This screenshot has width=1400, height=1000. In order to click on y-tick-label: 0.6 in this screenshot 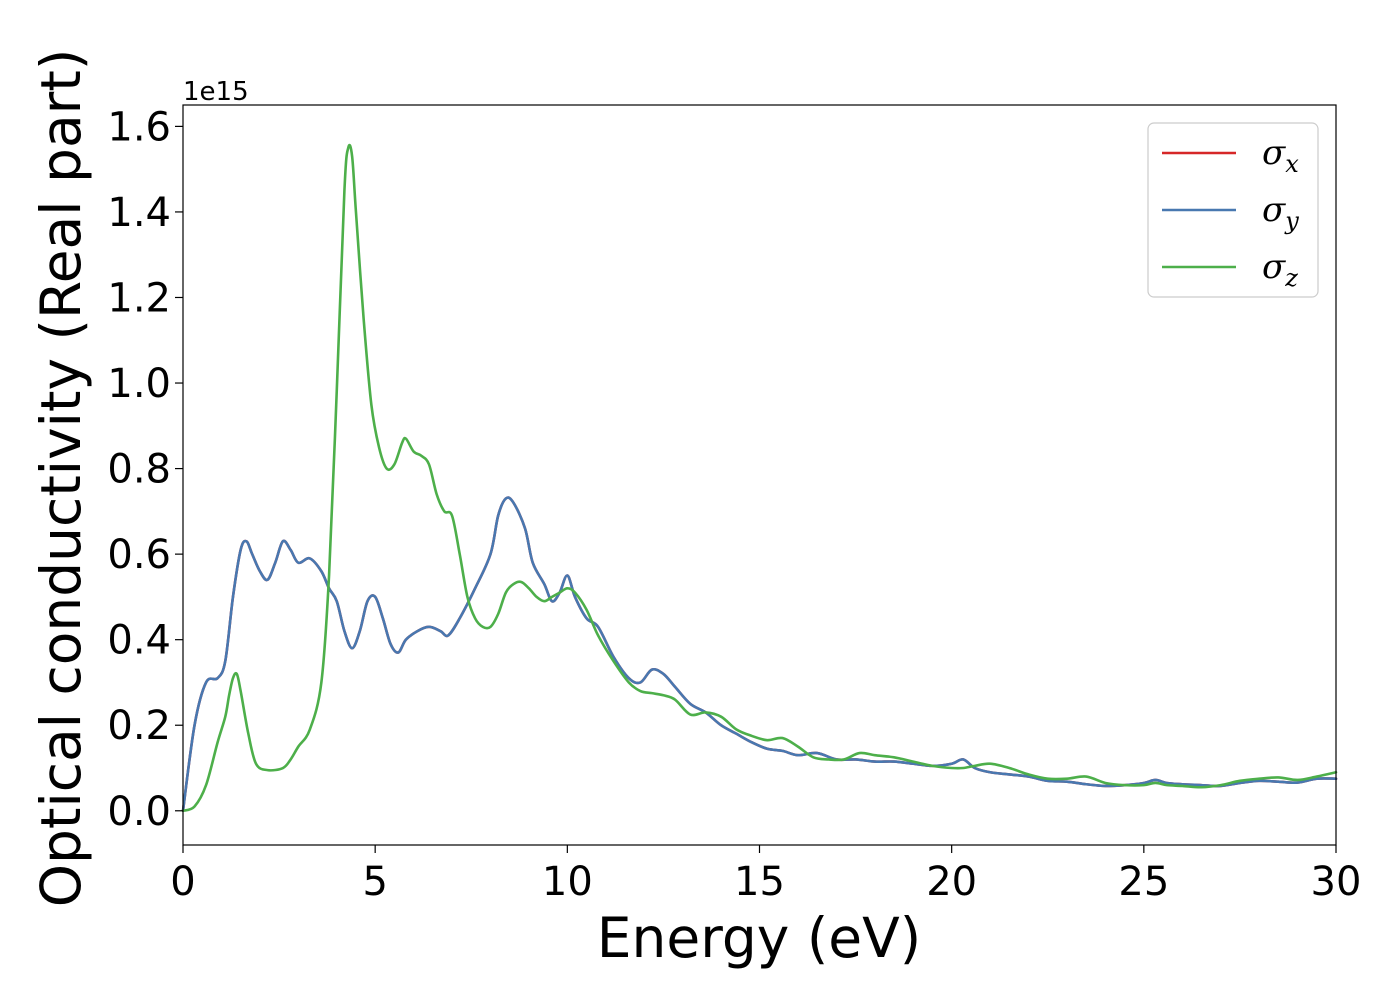, I will do `click(139, 555)`.